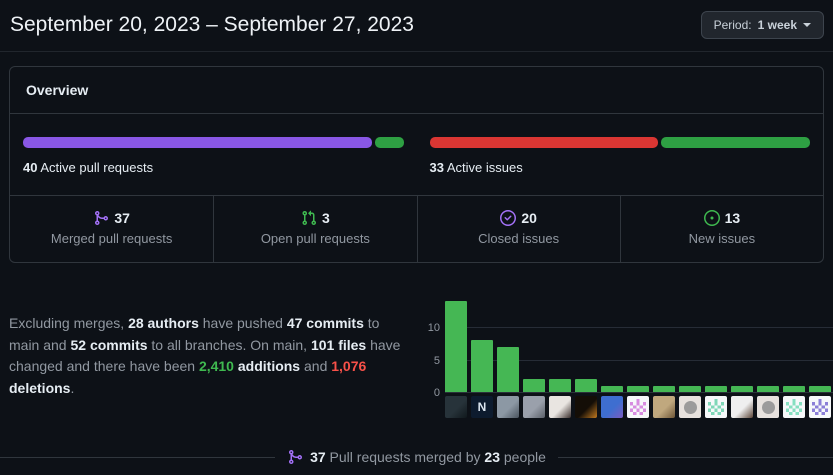  What do you see at coordinates (205, 355) in the screenshot?
I see `text-segment: have changed and there have been` at bounding box center [205, 355].